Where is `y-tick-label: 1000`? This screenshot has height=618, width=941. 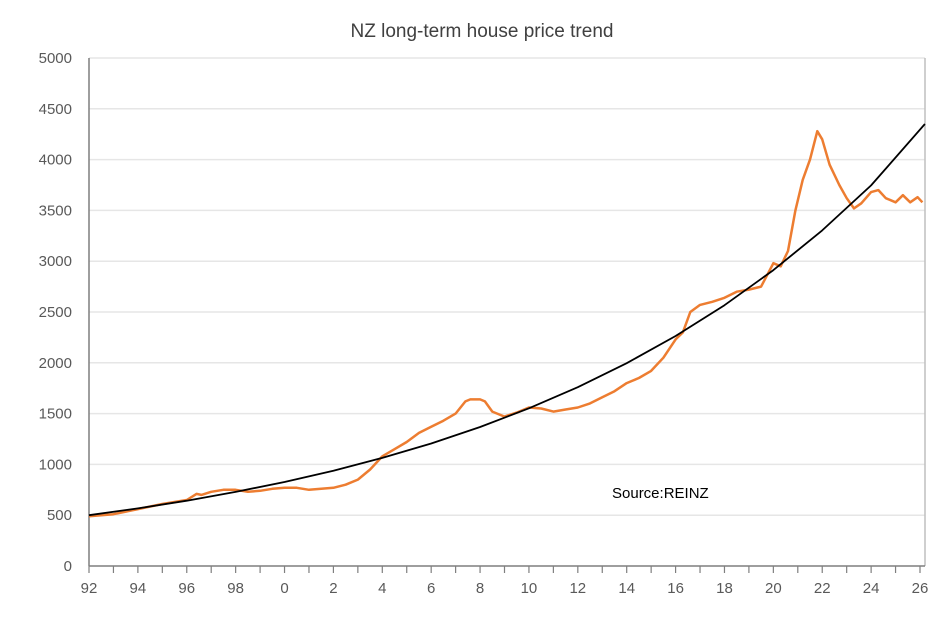 y-tick-label: 1000 is located at coordinates (55, 464).